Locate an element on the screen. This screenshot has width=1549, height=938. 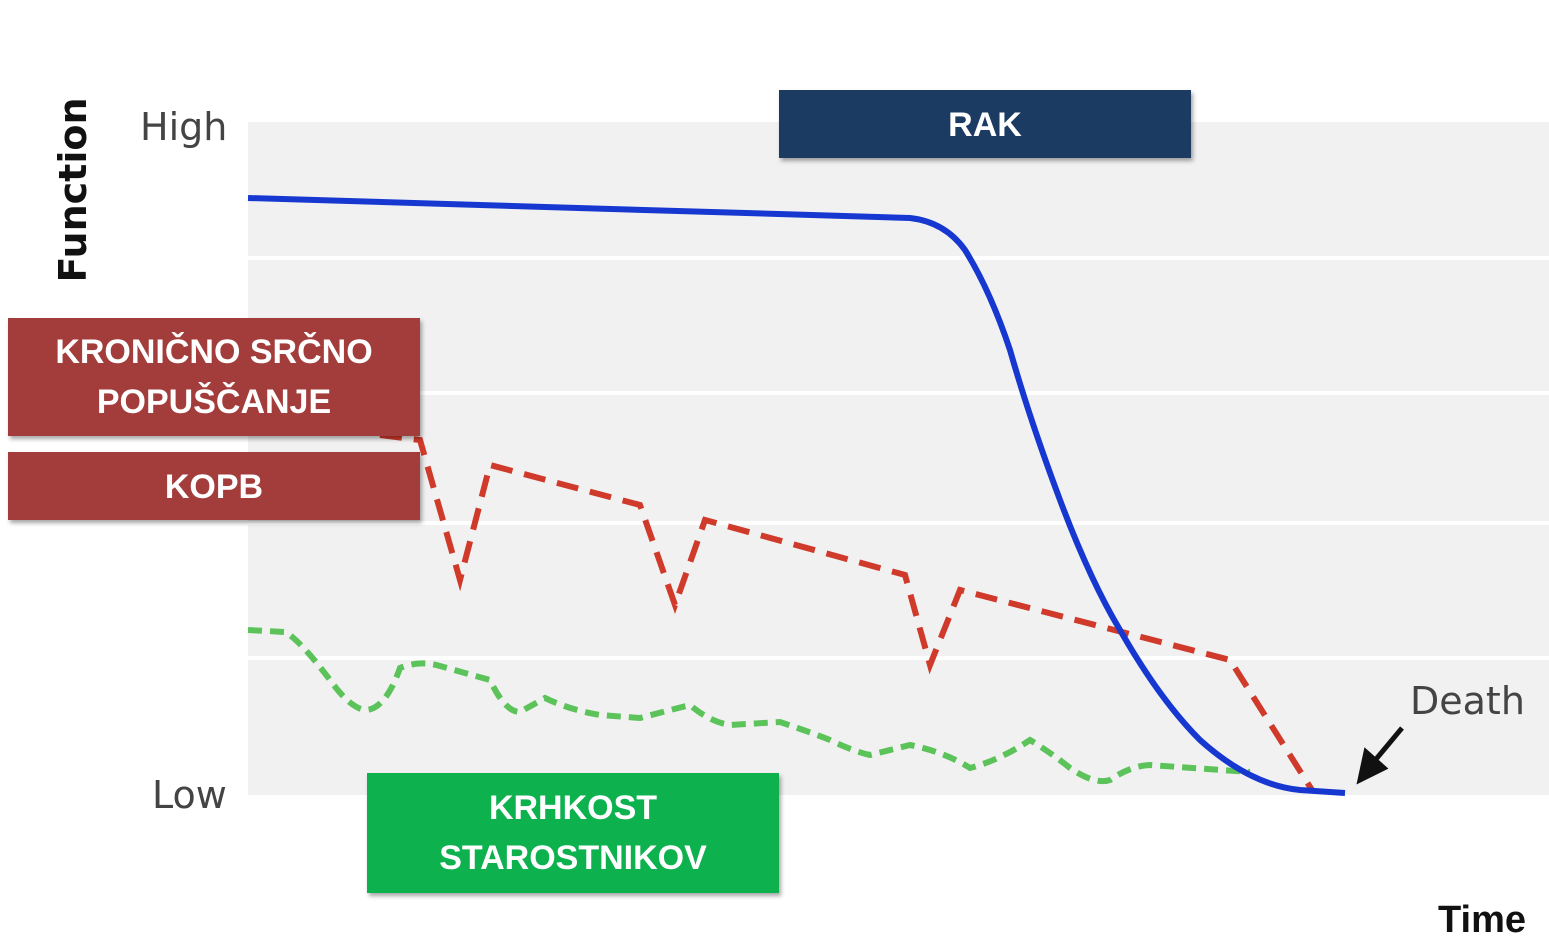
death-label: Death is located at coordinates (1467, 701).